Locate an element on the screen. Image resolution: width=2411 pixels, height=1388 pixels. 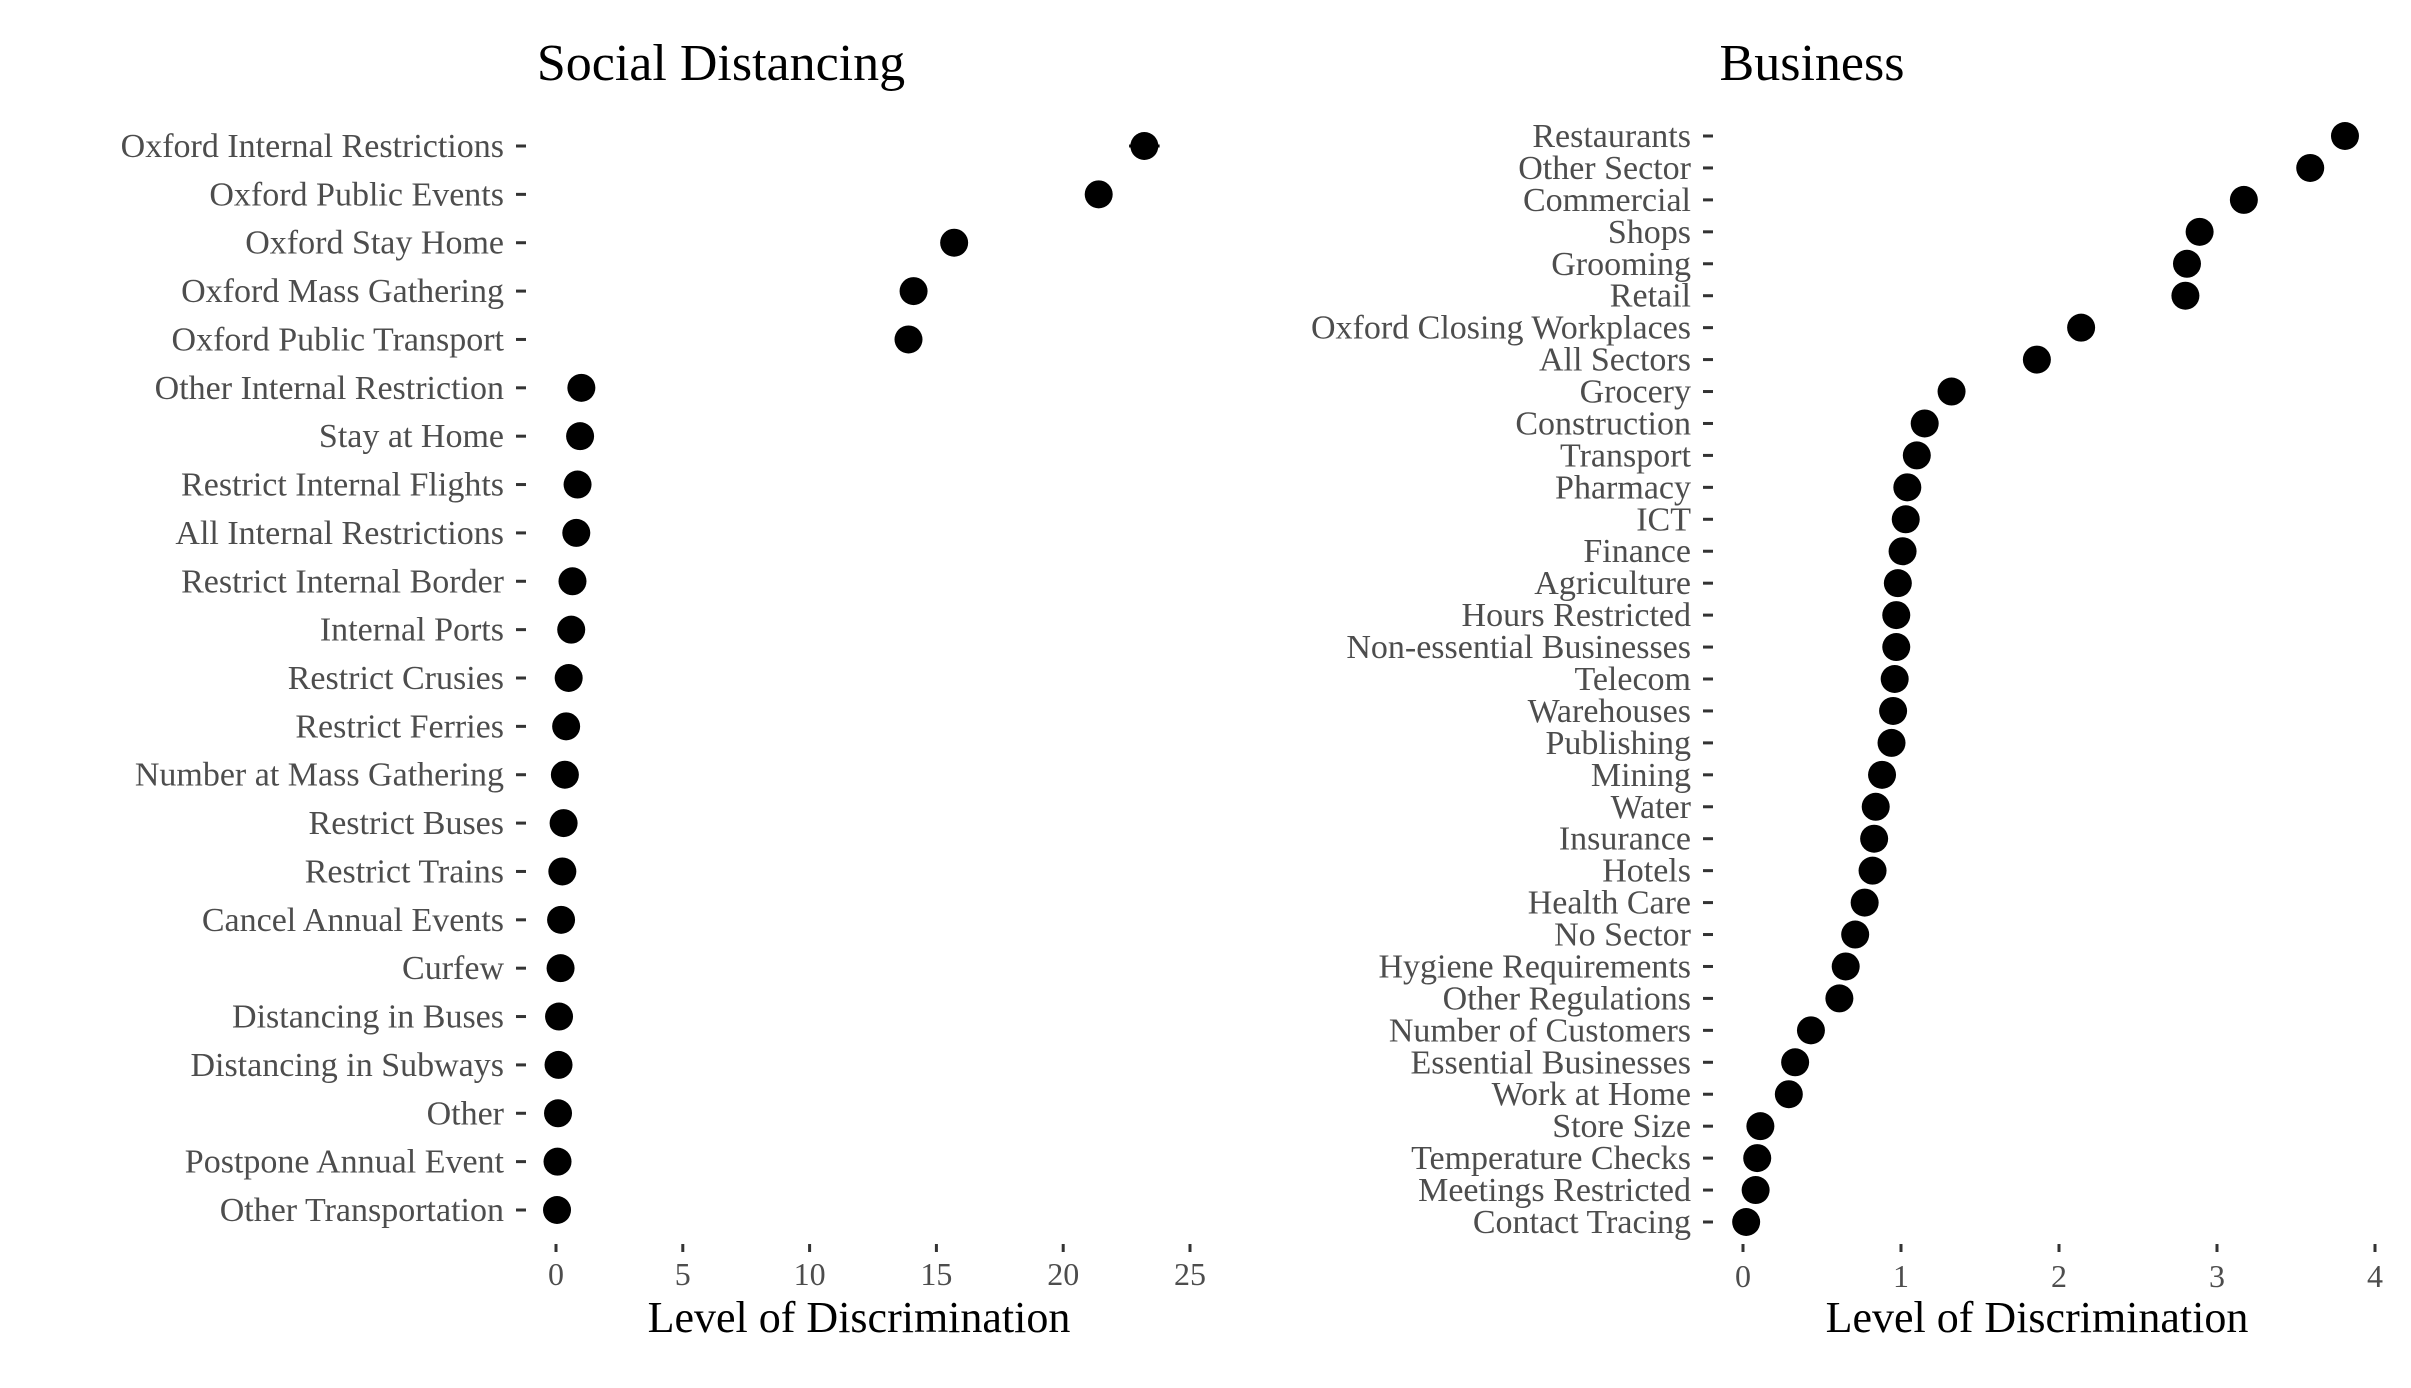
y-tick-label: Warehouses is located at coordinates (1609, 711).